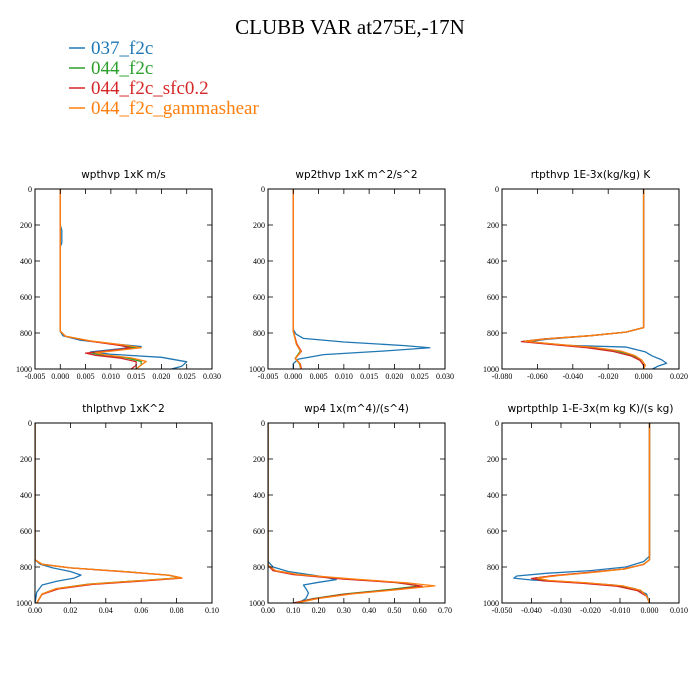 This screenshot has height=700, width=700. What do you see at coordinates (175, 108) in the screenshot?
I see `legend-entry: 044_f2c_gammashear` at bounding box center [175, 108].